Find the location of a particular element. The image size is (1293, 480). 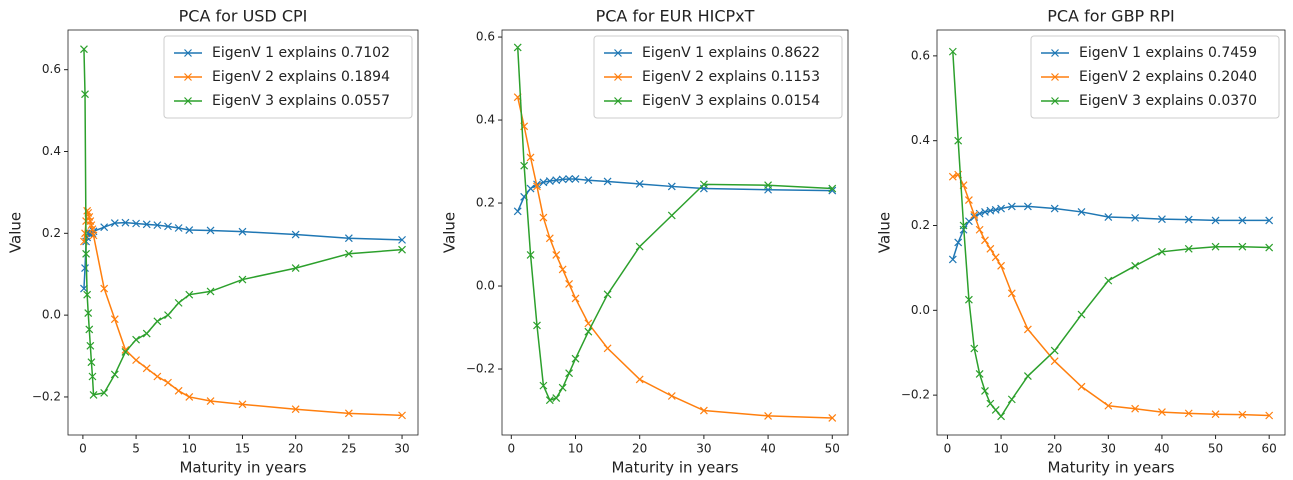

x-tick-label: 5 is located at coordinates (136, 449).